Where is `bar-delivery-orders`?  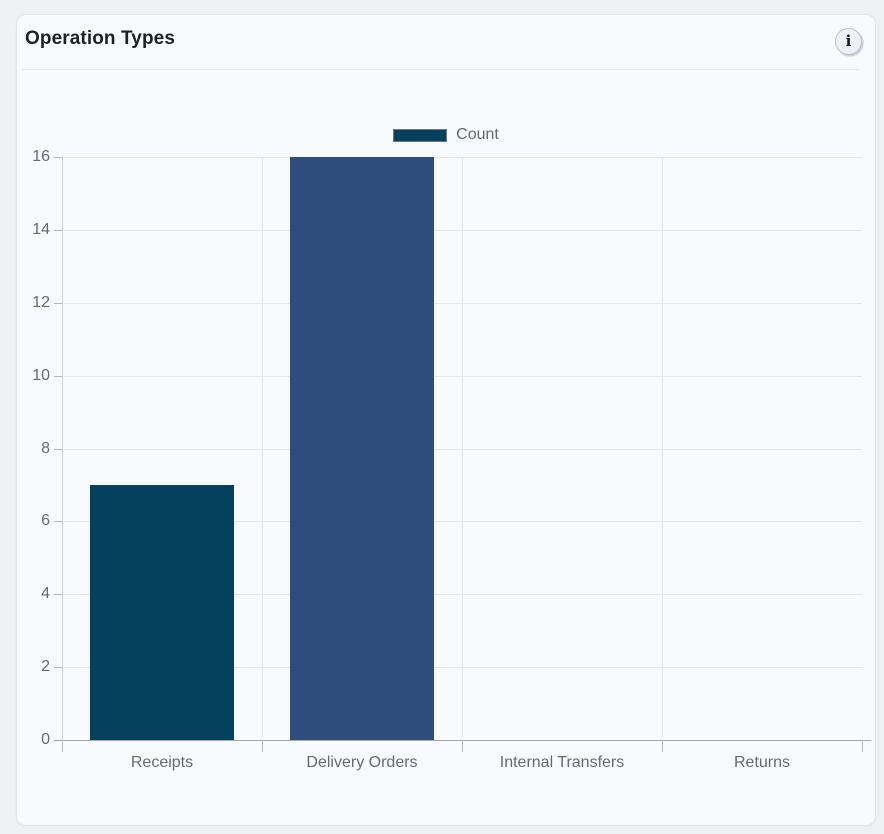 bar-delivery-orders is located at coordinates (362, 448).